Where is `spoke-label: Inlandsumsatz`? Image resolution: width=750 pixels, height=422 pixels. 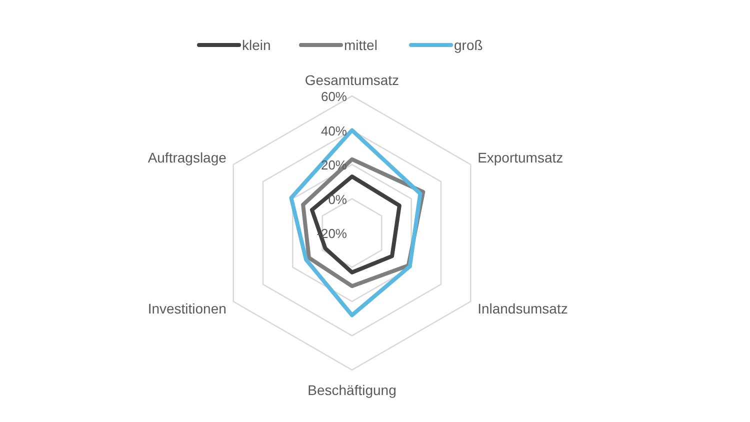 spoke-label: Inlandsumsatz is located at coordinates (523, 308).